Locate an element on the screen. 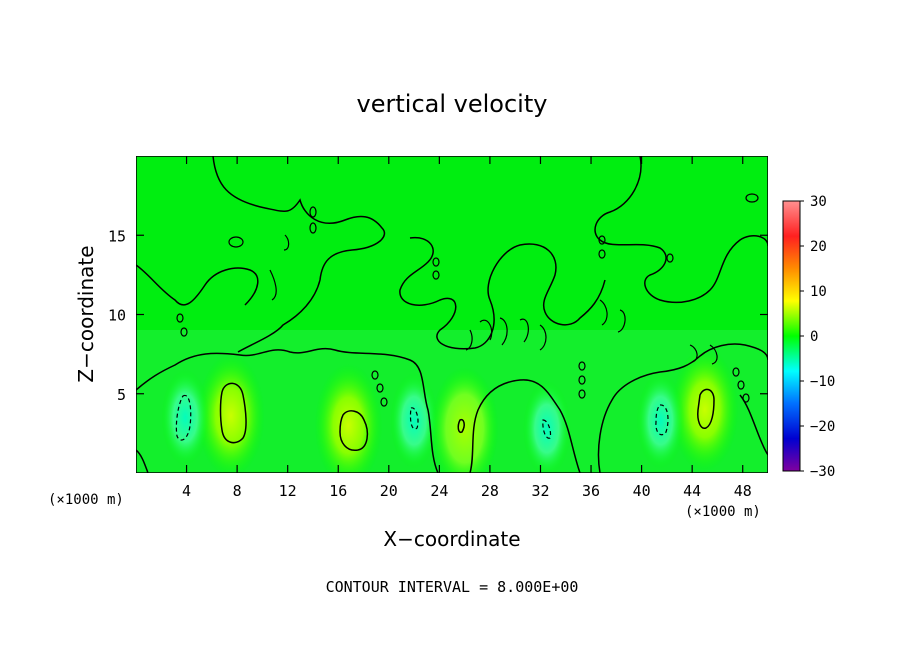 The image size is (904, 654). y-axis-title: Z−coordinate is located at coordinates (86, 313).